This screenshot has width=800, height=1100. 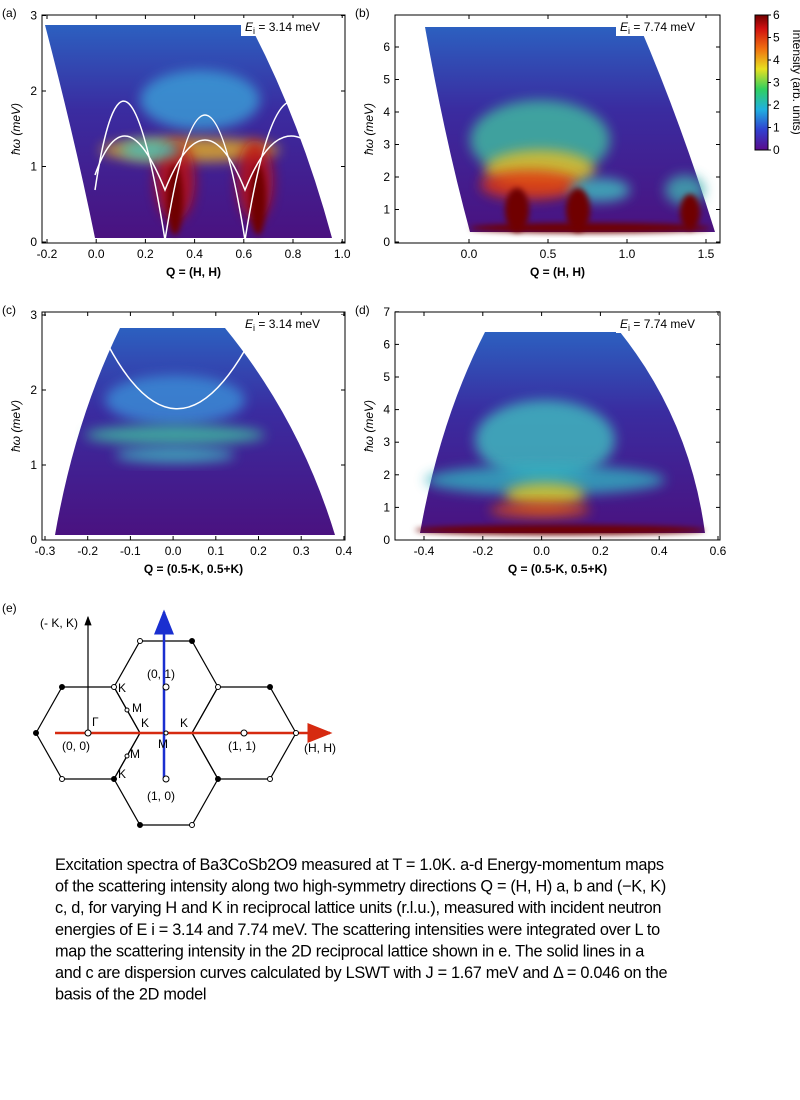 What do you see at coordinates (776, 15) in the screenshot?
I see `colorbar-tick-label: 6` at bounding box center [776, 15].